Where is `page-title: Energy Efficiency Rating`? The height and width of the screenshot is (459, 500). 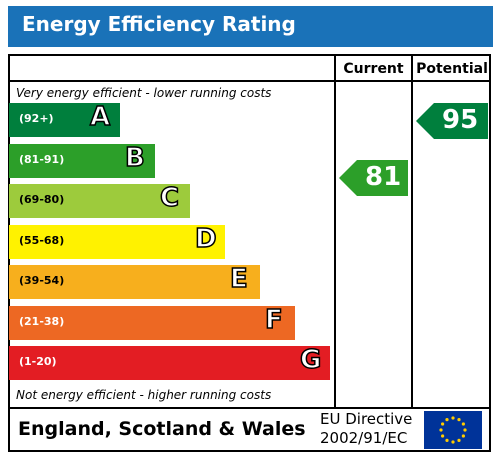
page-title: Energy Efficiency Rating is located at coordinates (159, 24).